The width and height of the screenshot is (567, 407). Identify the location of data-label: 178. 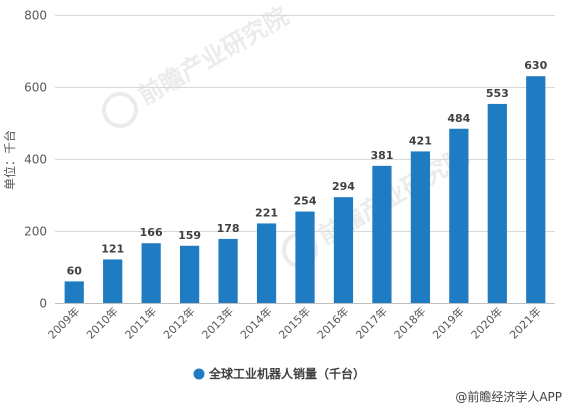
(228, 228).